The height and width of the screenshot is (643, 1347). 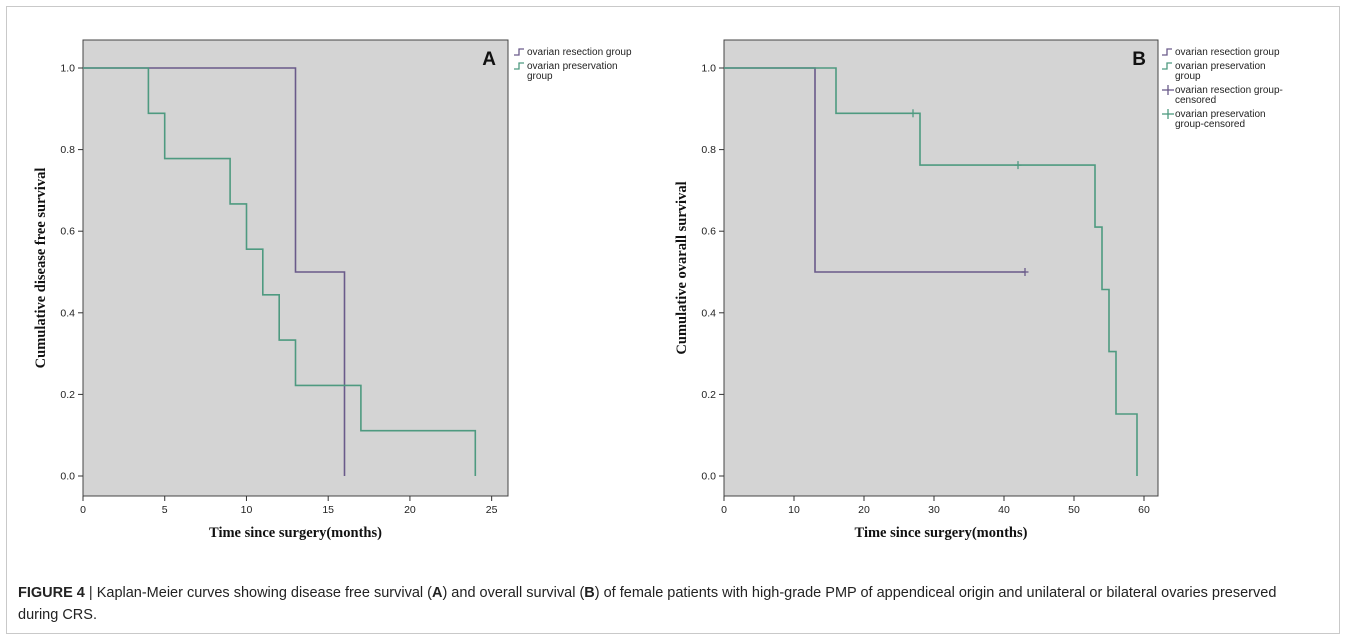 What do you see at coordinates (934, 510) in the screenshot?
I see `x-tick-label: 30` at bounding box center [934, 510].